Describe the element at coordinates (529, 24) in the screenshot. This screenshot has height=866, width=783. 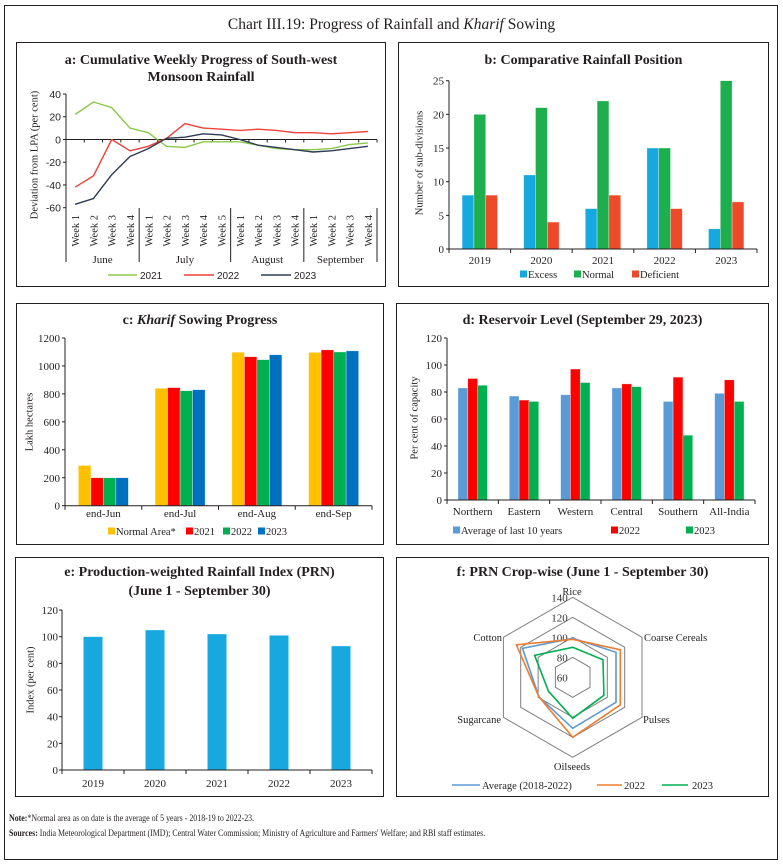
I see `figure-title-text-end: Sowing` at that location.